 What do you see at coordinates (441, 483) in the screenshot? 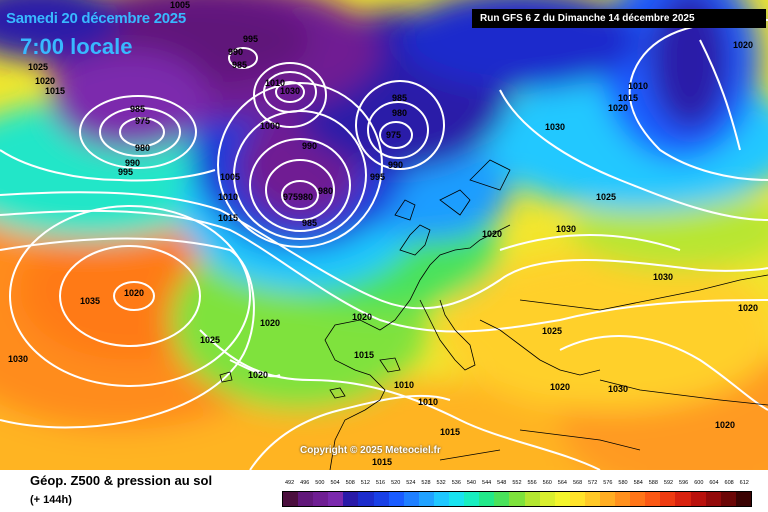
I see `legend-value: 532` at bounding box center [441, 483].